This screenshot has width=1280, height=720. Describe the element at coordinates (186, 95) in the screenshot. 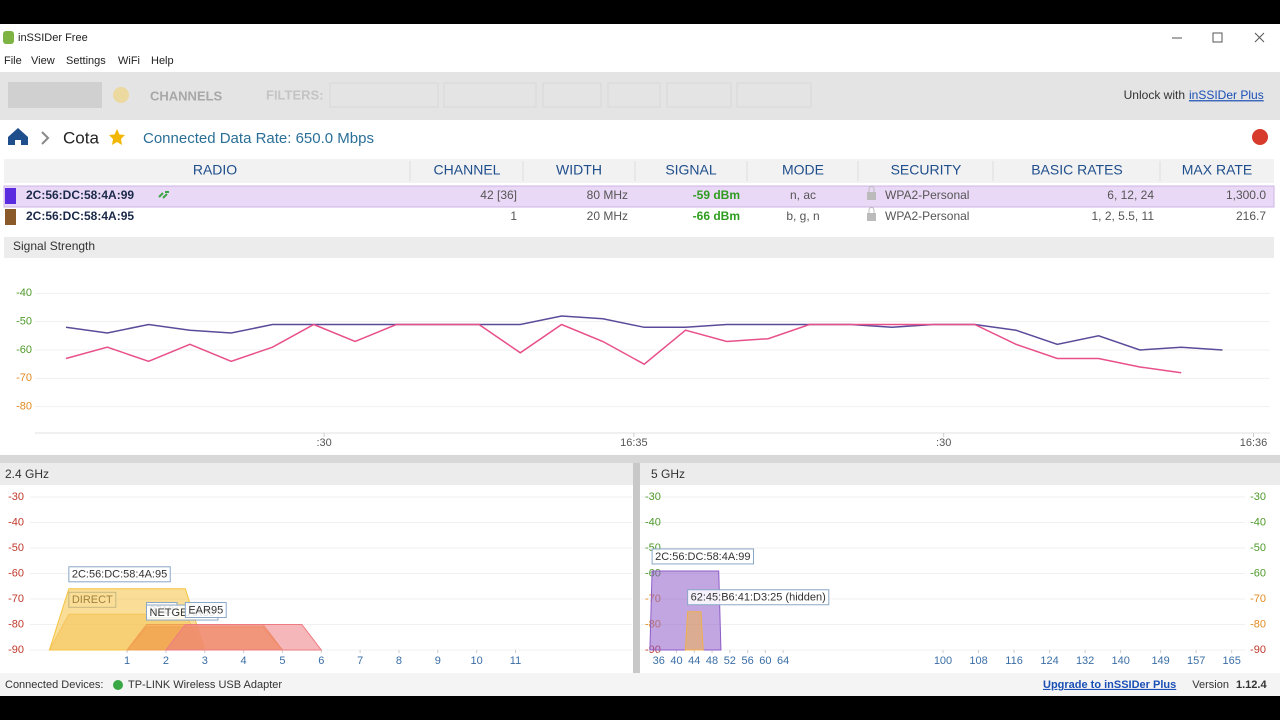

I see `channels-tab: CHANNELS` at that location.